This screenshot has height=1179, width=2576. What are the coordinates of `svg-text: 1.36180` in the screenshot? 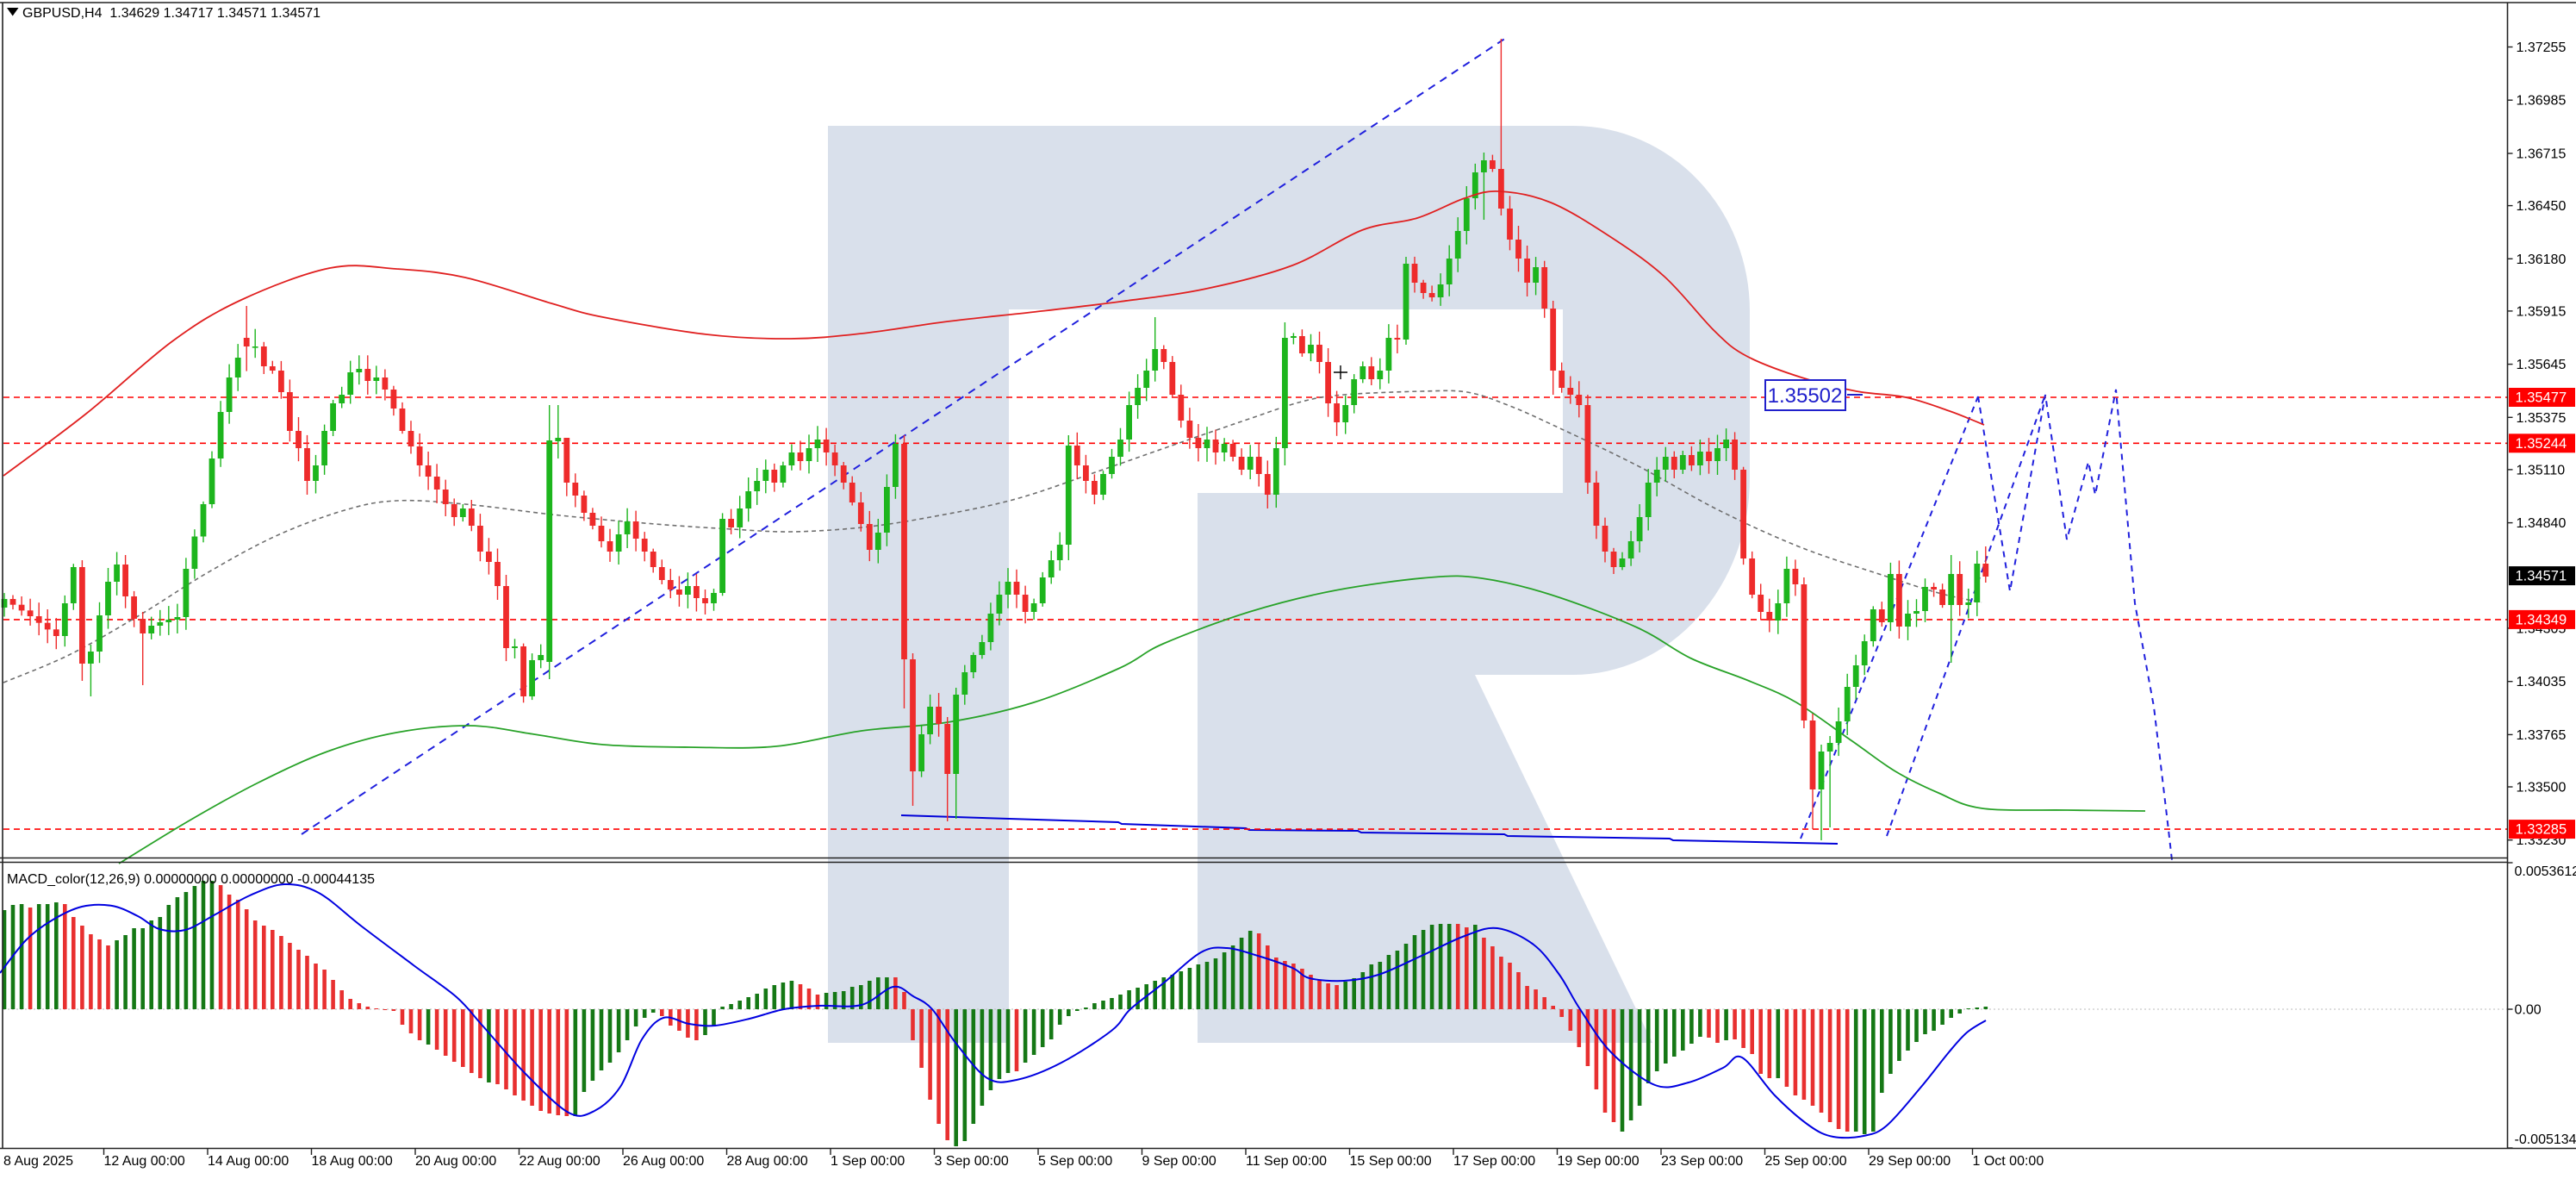 It's located at (2542, 260).